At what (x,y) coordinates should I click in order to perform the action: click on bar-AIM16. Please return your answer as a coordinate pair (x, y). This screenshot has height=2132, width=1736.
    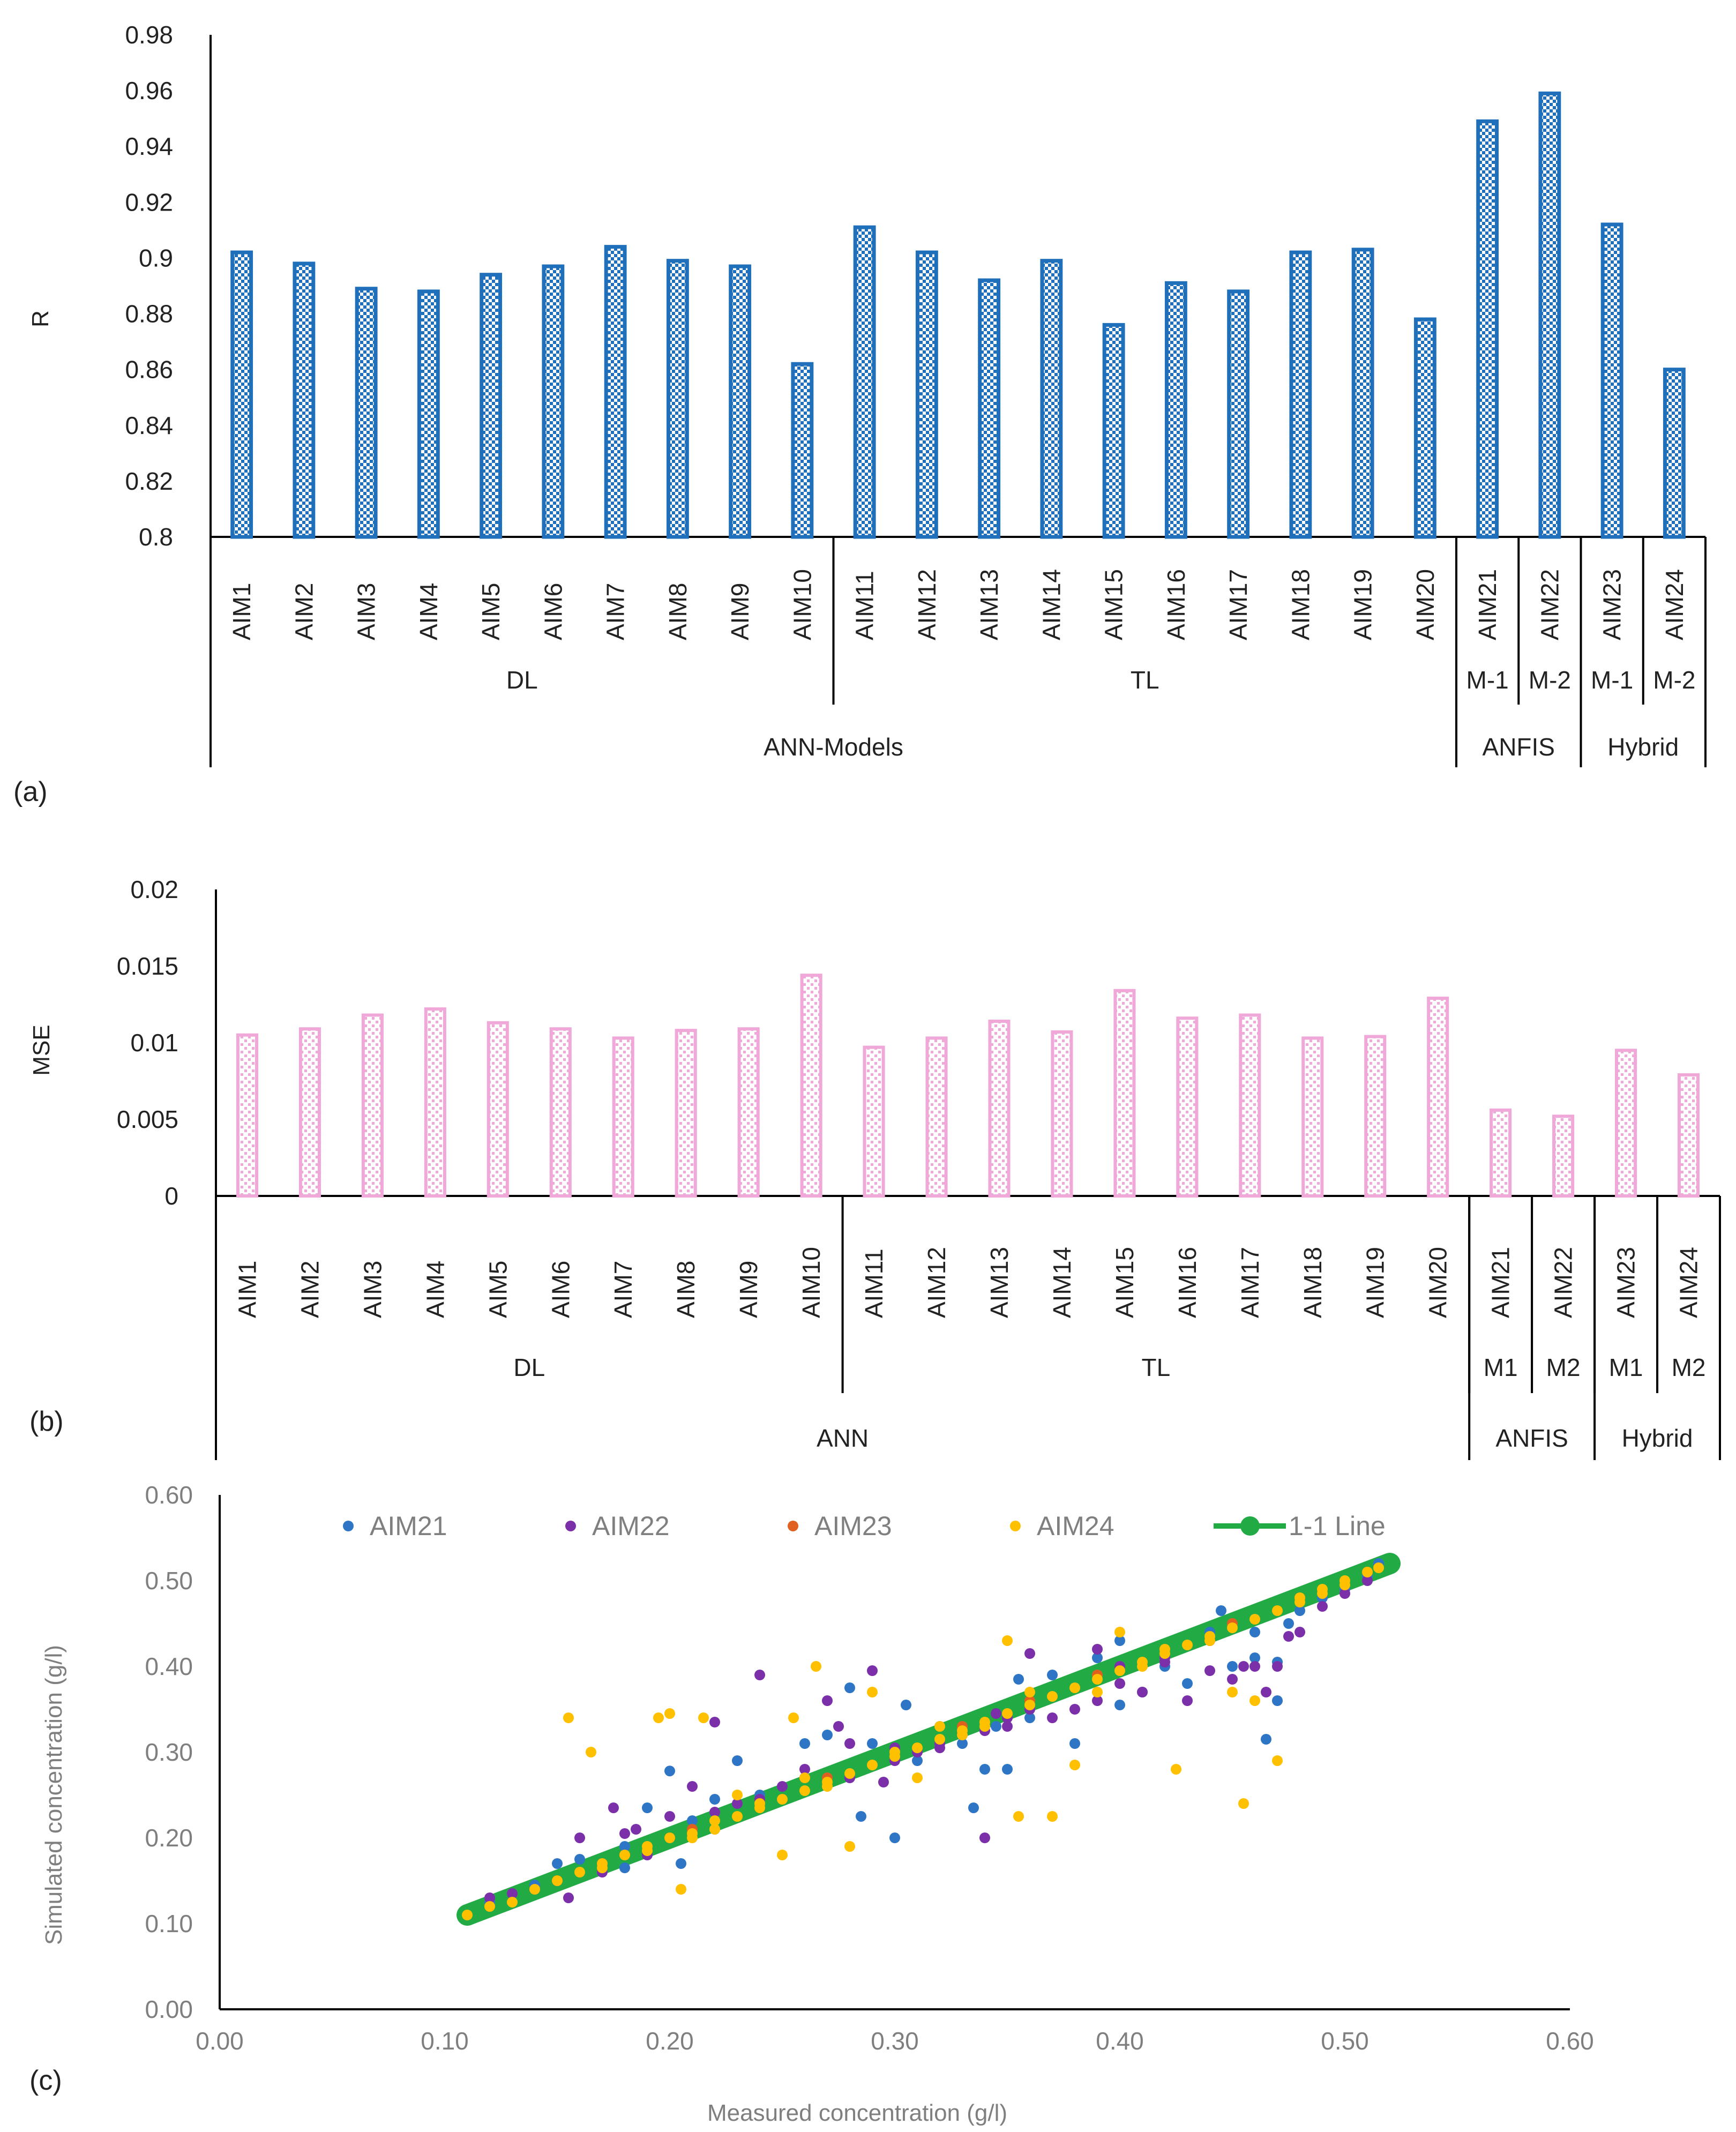
    Looking at the image, I should click on (1187, 1107).